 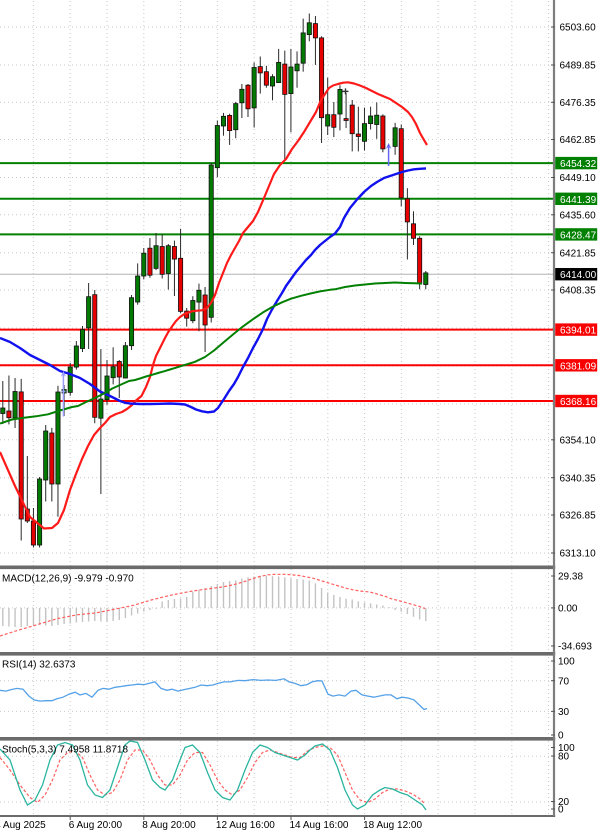 What do you see at coordinates (578, 291) in the screenshot?
I see `svg-text: 6408.35` at bounding box center [578, 291].